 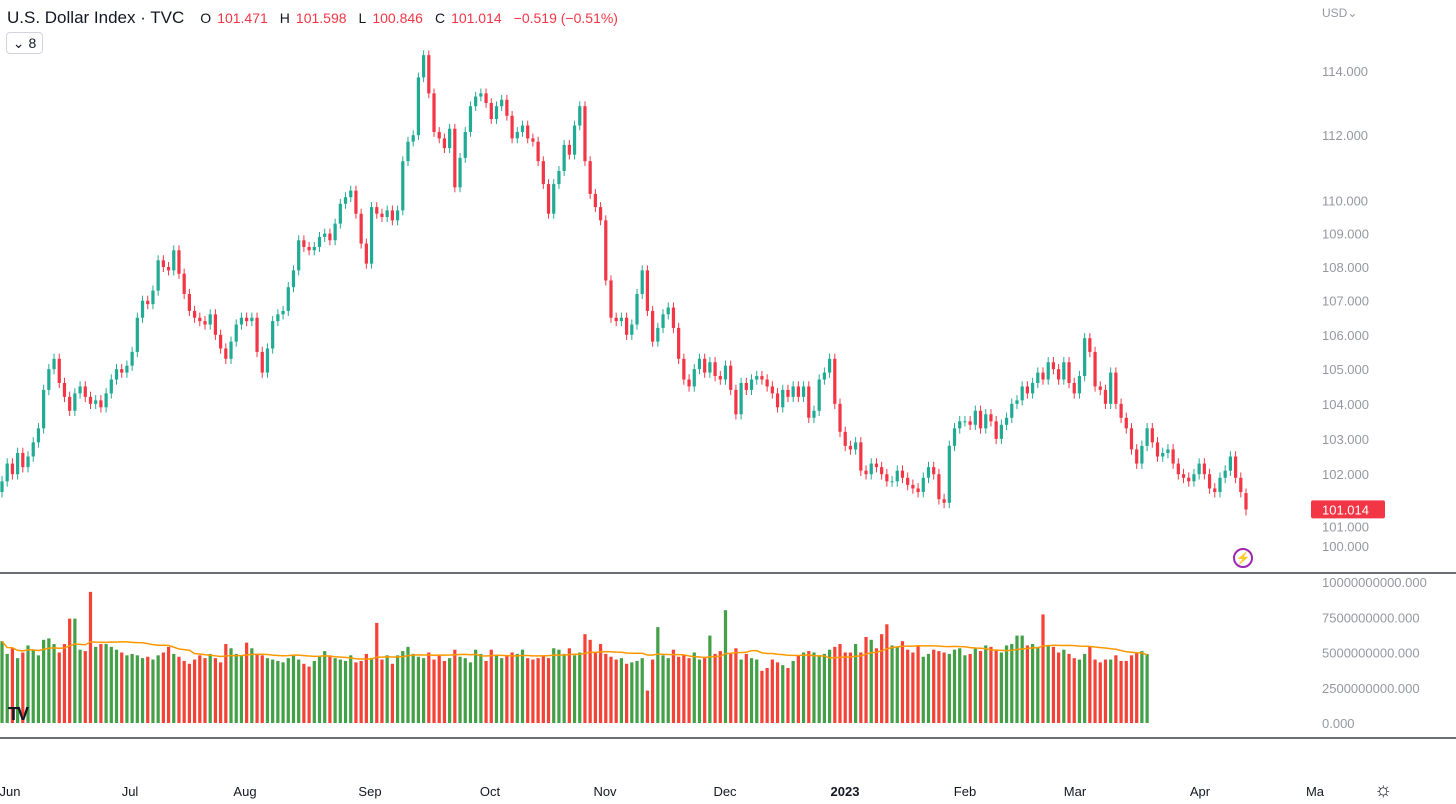 What do you see at coordinates (96, 17) in the screenshot?
I see `symbol-title: U.S. Dollar Index · TVC` at bounding box center [96, 17].